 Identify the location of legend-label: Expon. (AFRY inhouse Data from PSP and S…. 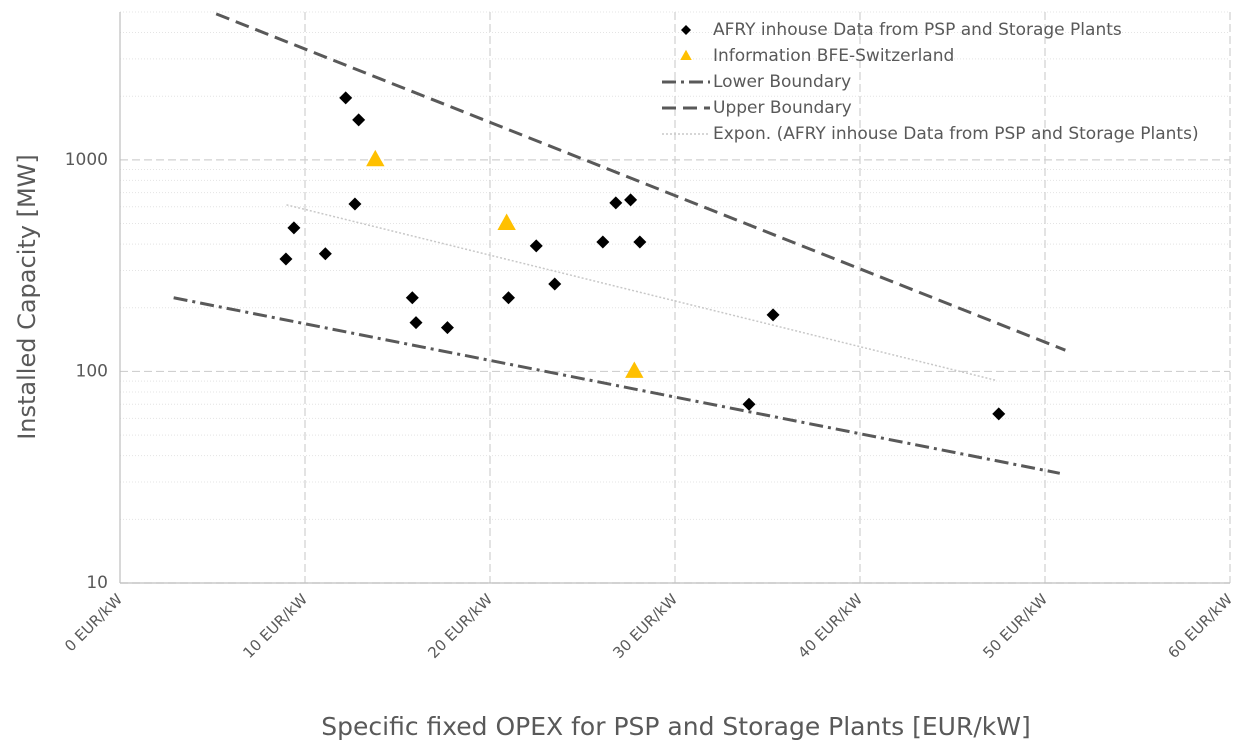
(956, 134).